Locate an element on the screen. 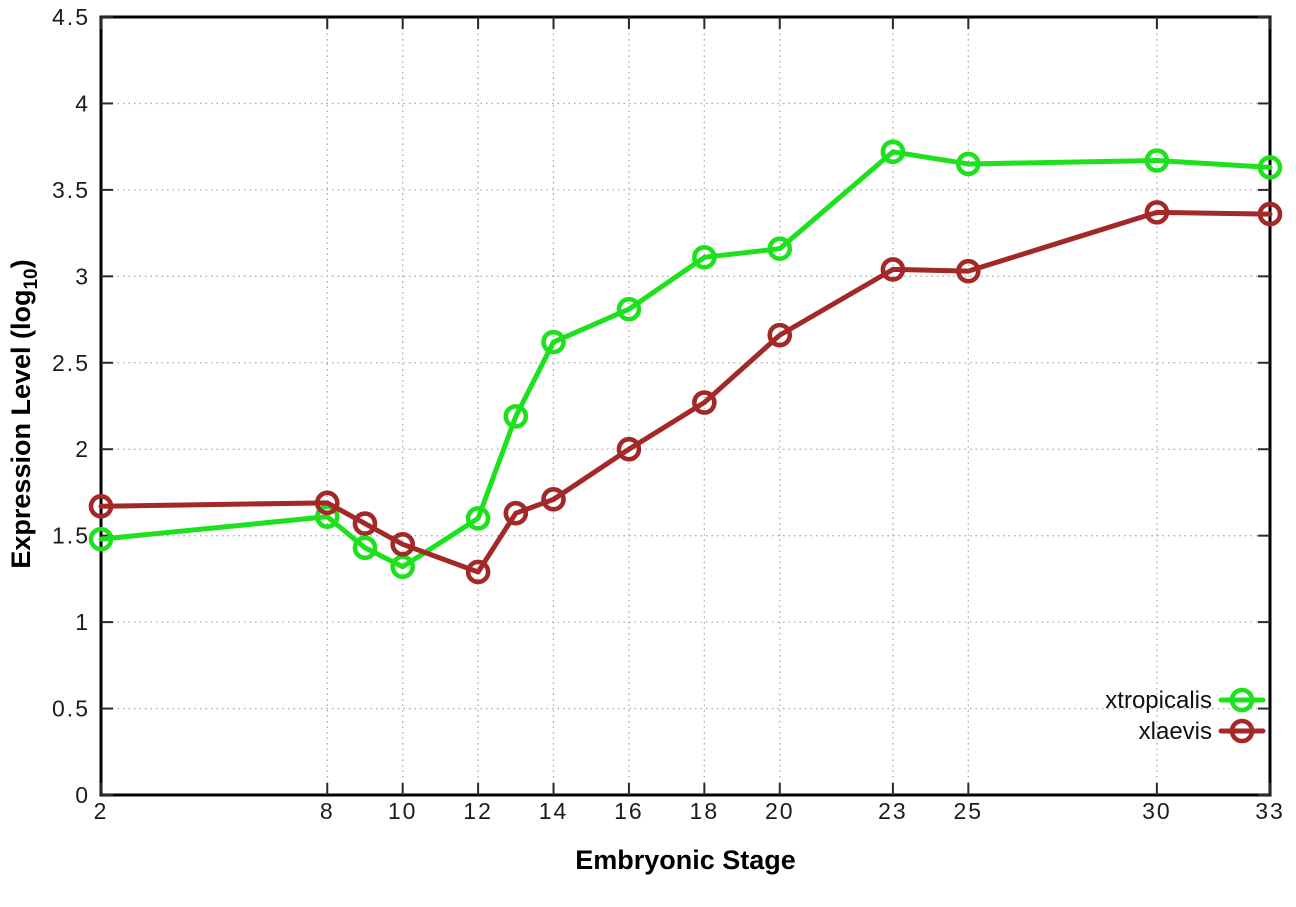  y-axis-label: Expression Level (log10) is located at coordinates (24, 413).